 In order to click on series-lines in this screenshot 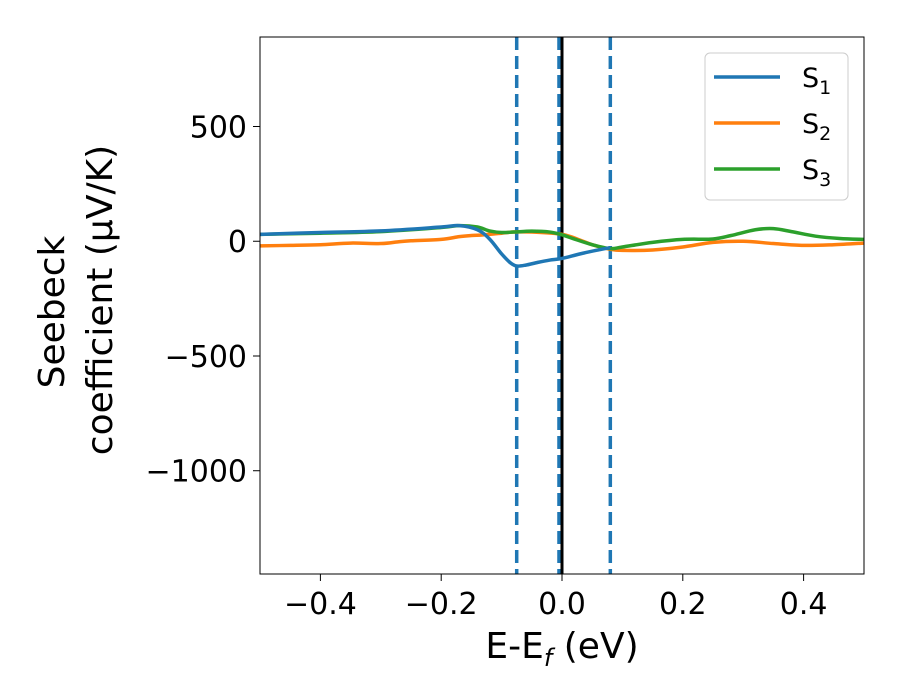, I will do `click(562, 245)`.